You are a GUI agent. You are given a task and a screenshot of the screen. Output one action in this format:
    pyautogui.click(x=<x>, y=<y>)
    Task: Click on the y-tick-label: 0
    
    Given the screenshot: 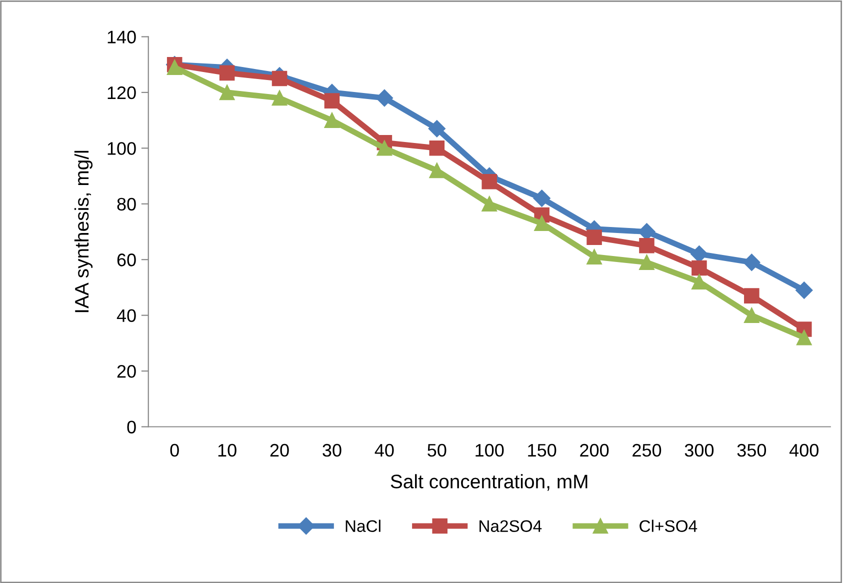 What is the action you would take?
    pyautogui.click(x=131, y=427)
    